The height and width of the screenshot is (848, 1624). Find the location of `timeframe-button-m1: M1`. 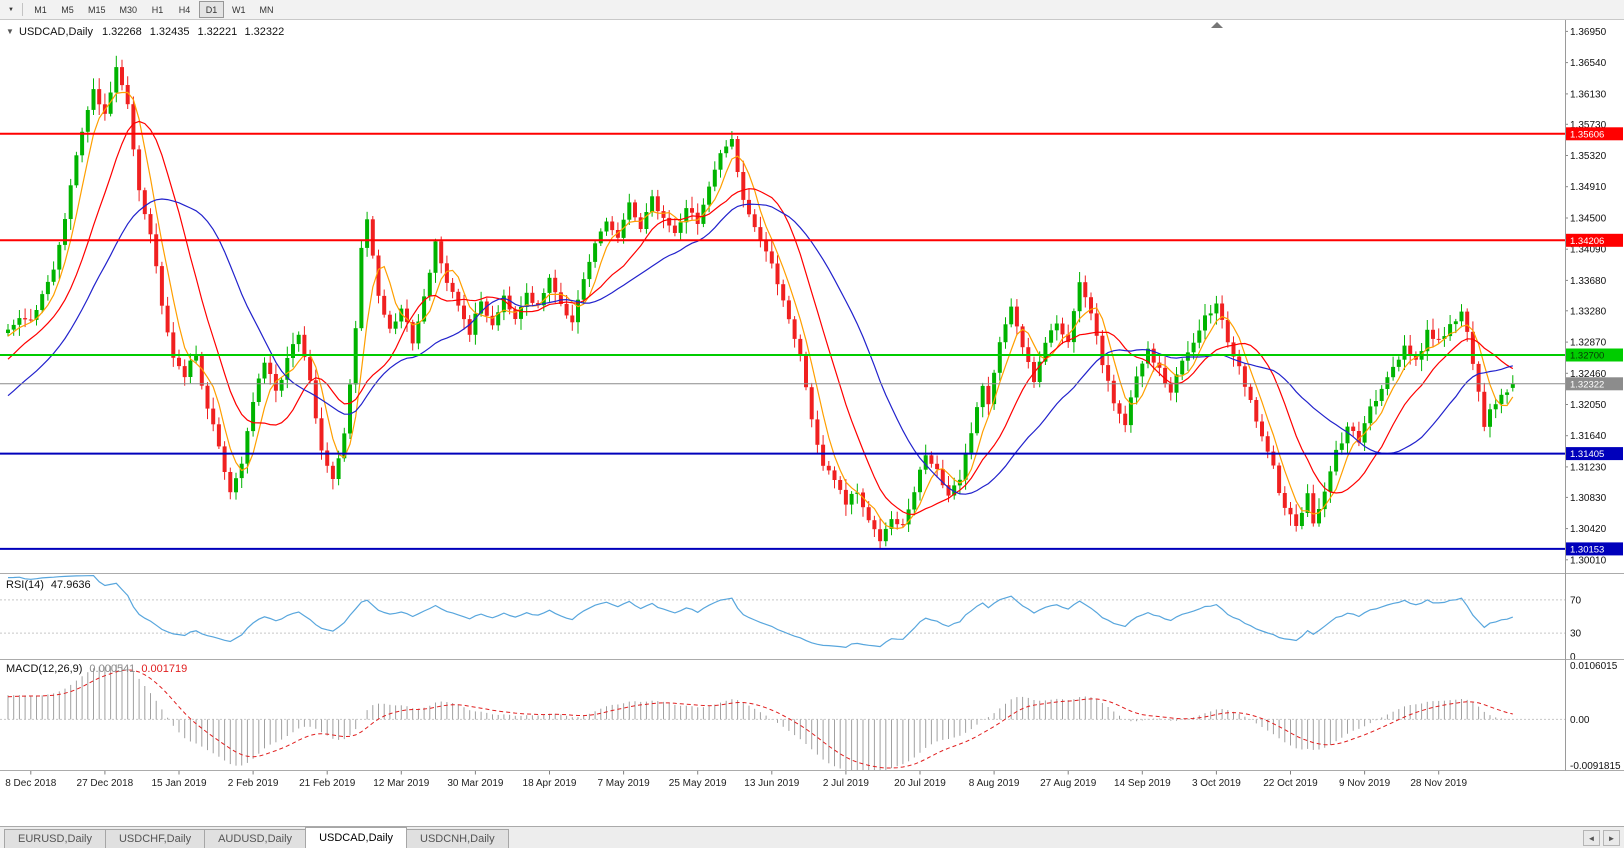

timeframe-button-m1: M1 is located at coordinates (40, 9).